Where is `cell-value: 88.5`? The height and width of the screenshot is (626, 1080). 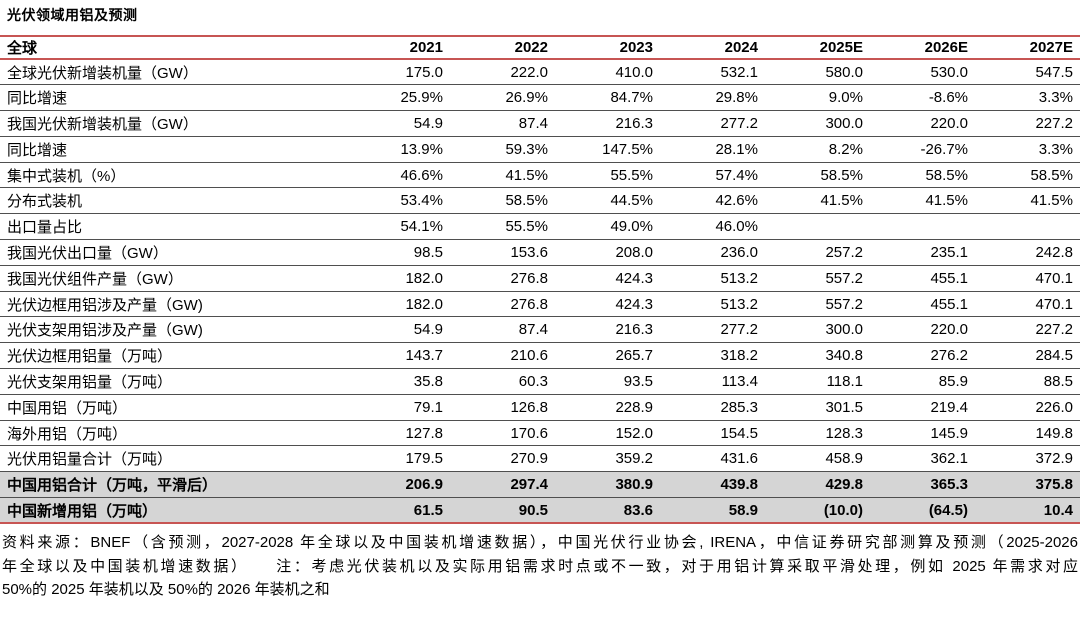
cell-value: 88.5 is located at coordinates (1058, 381).